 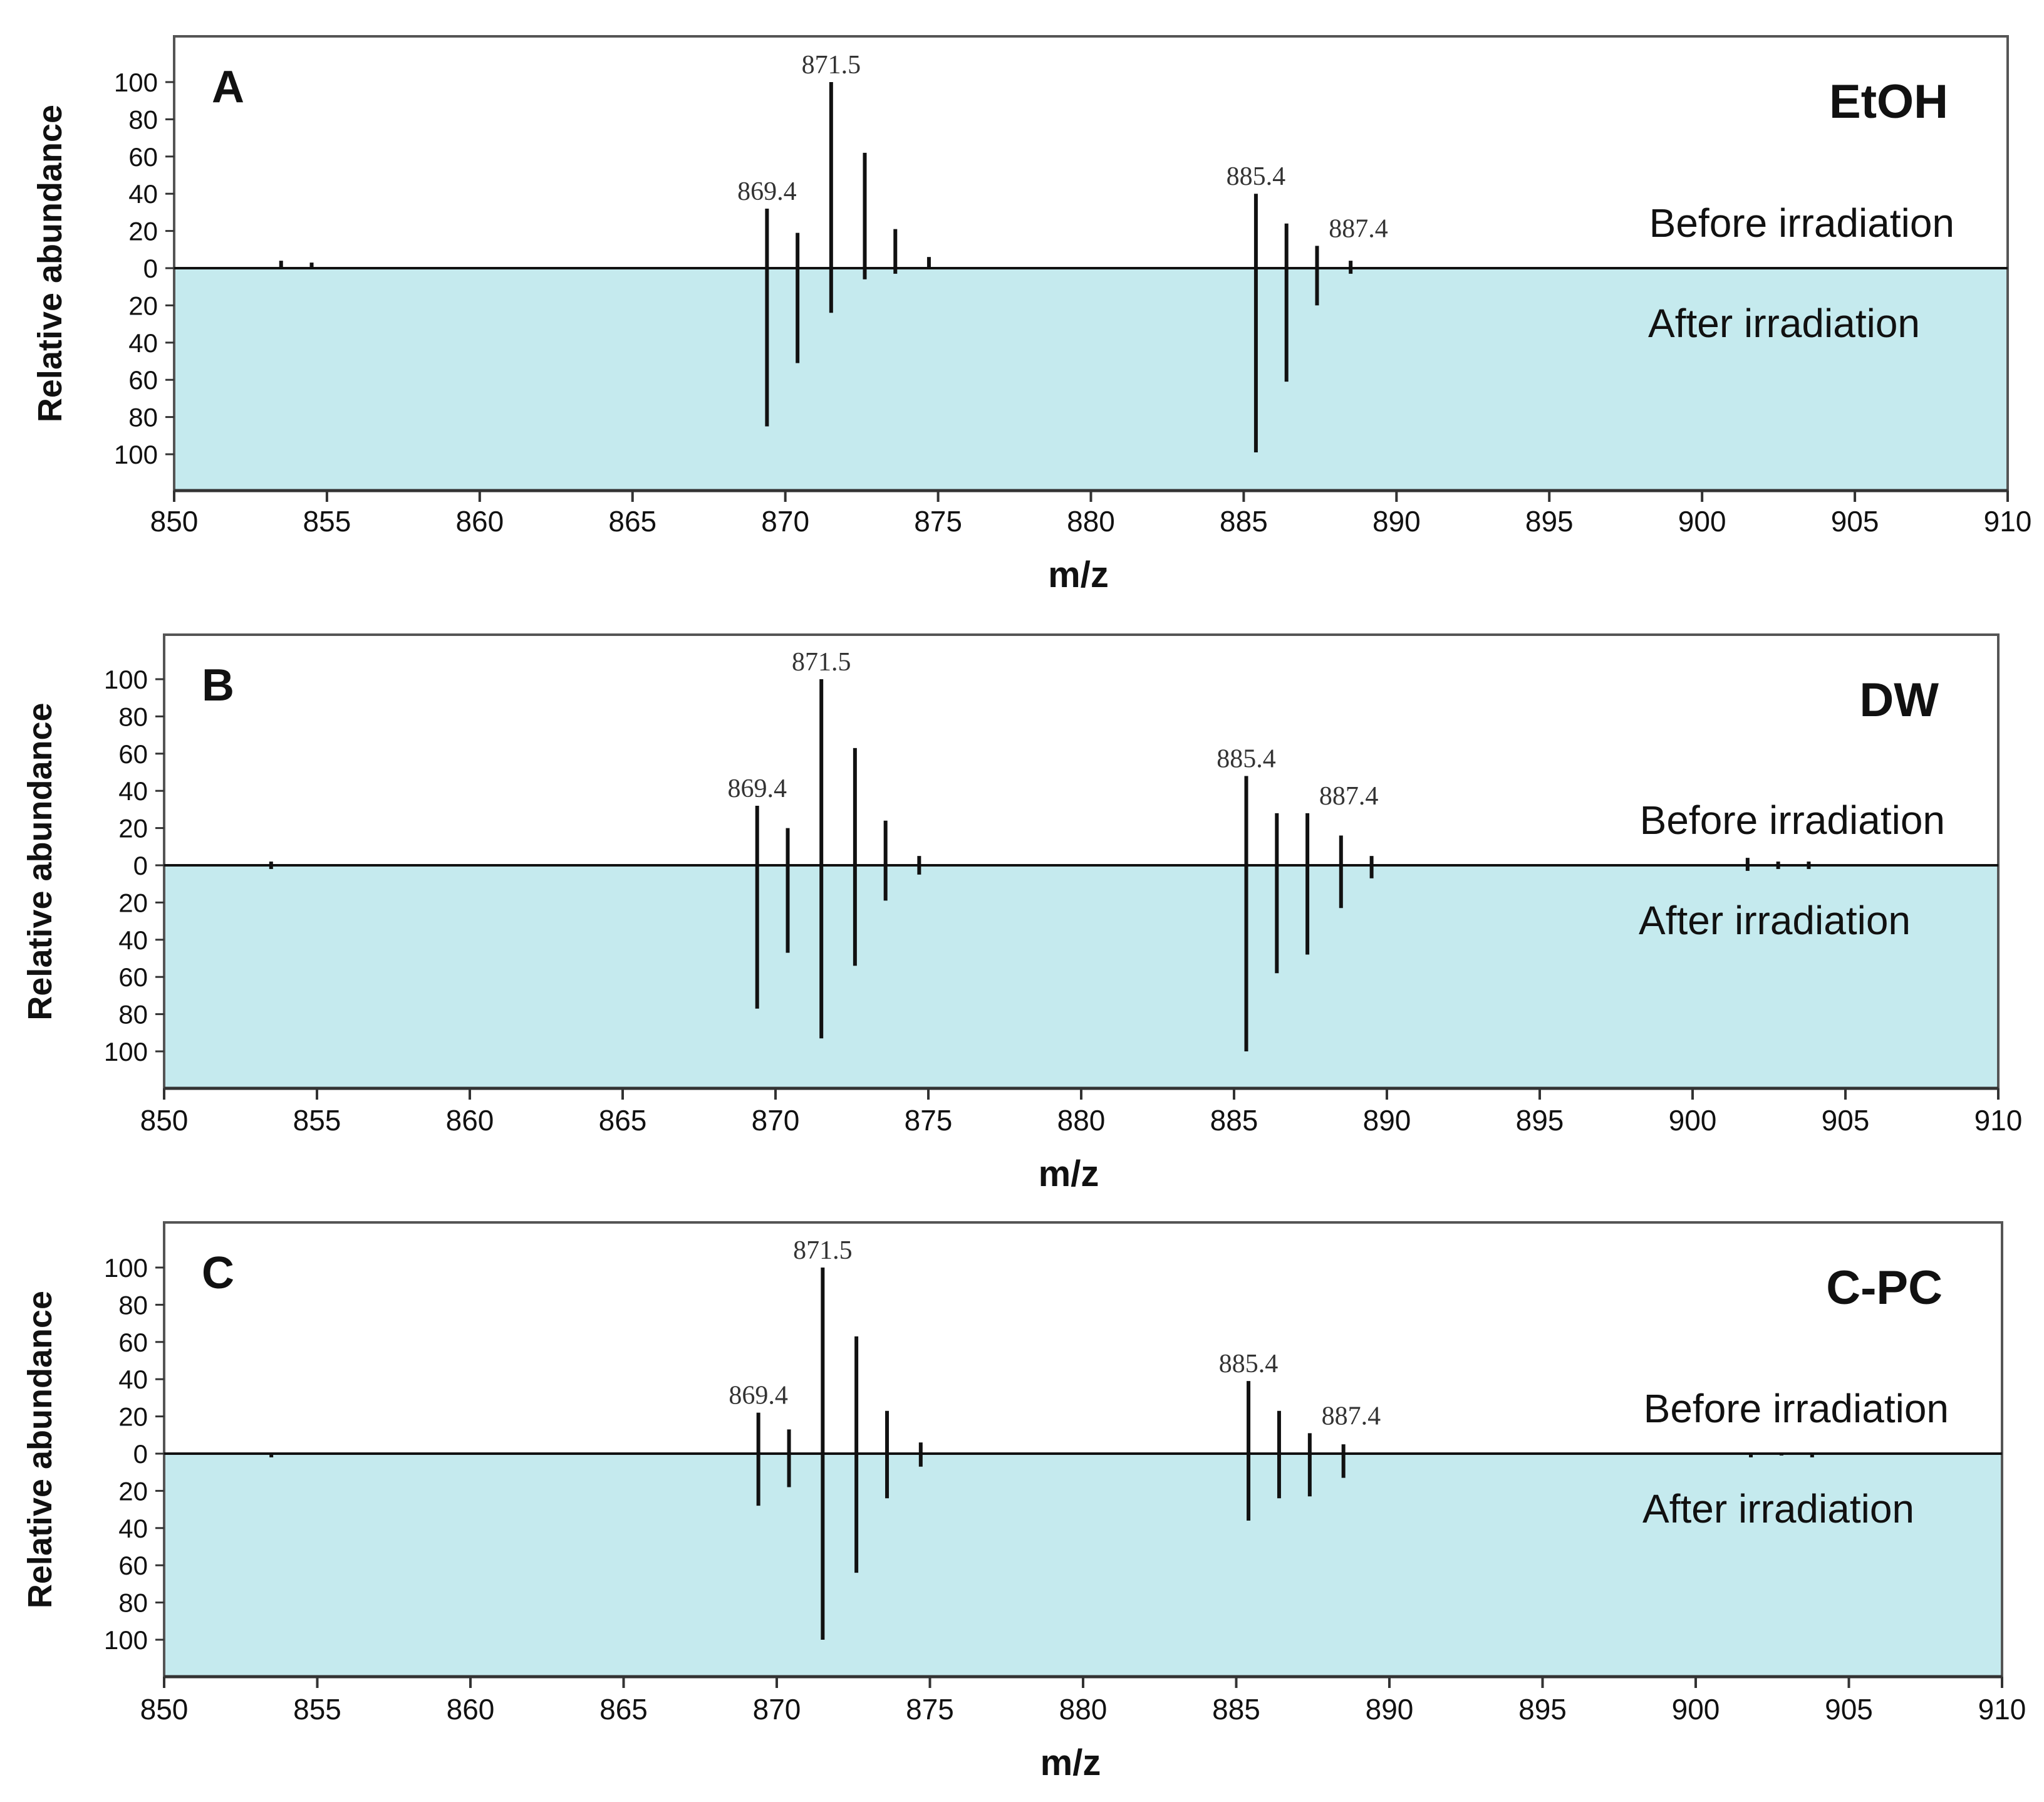 I want to click on panel-letter: C, so click(x=218, y=1273).